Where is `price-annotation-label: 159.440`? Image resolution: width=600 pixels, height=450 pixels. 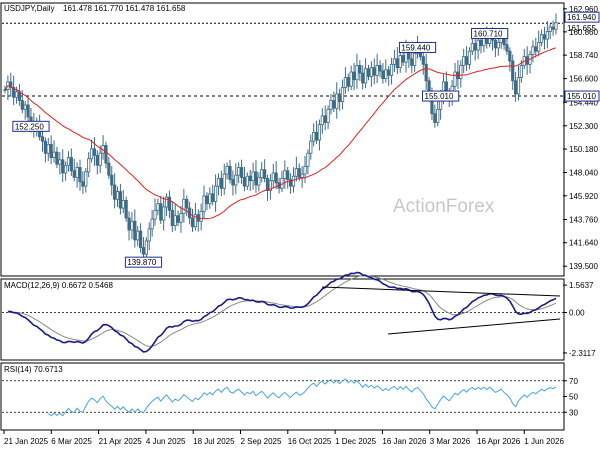
price-annotation-label: 159.440 is located at coordinates (415, 47).